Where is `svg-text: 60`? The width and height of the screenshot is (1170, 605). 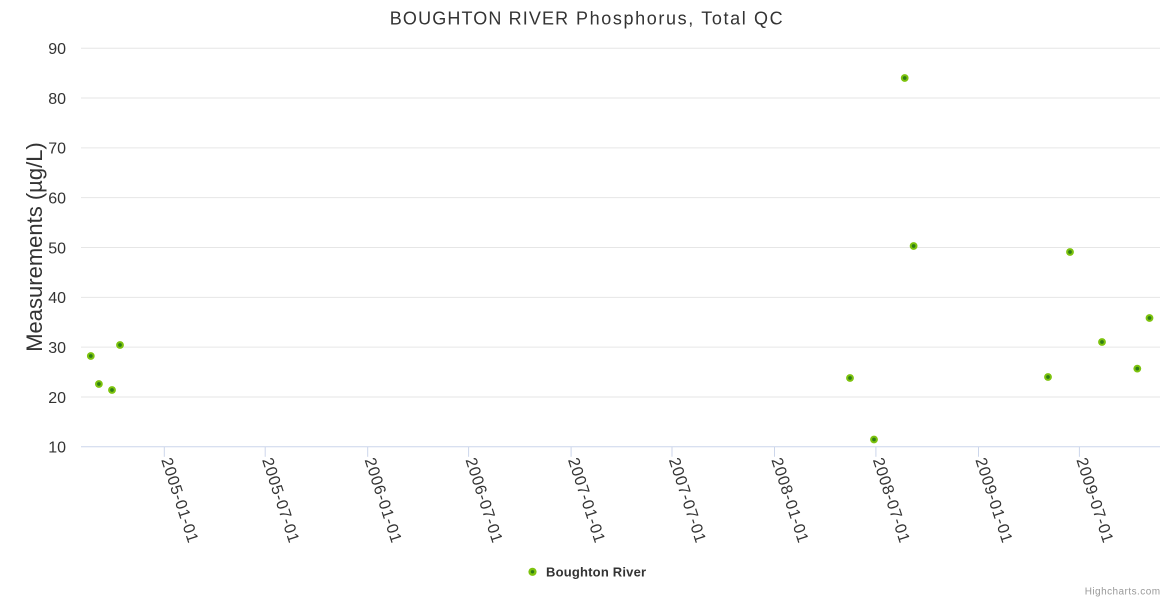
svg-text: 60 is located at coordinates (57, 198).